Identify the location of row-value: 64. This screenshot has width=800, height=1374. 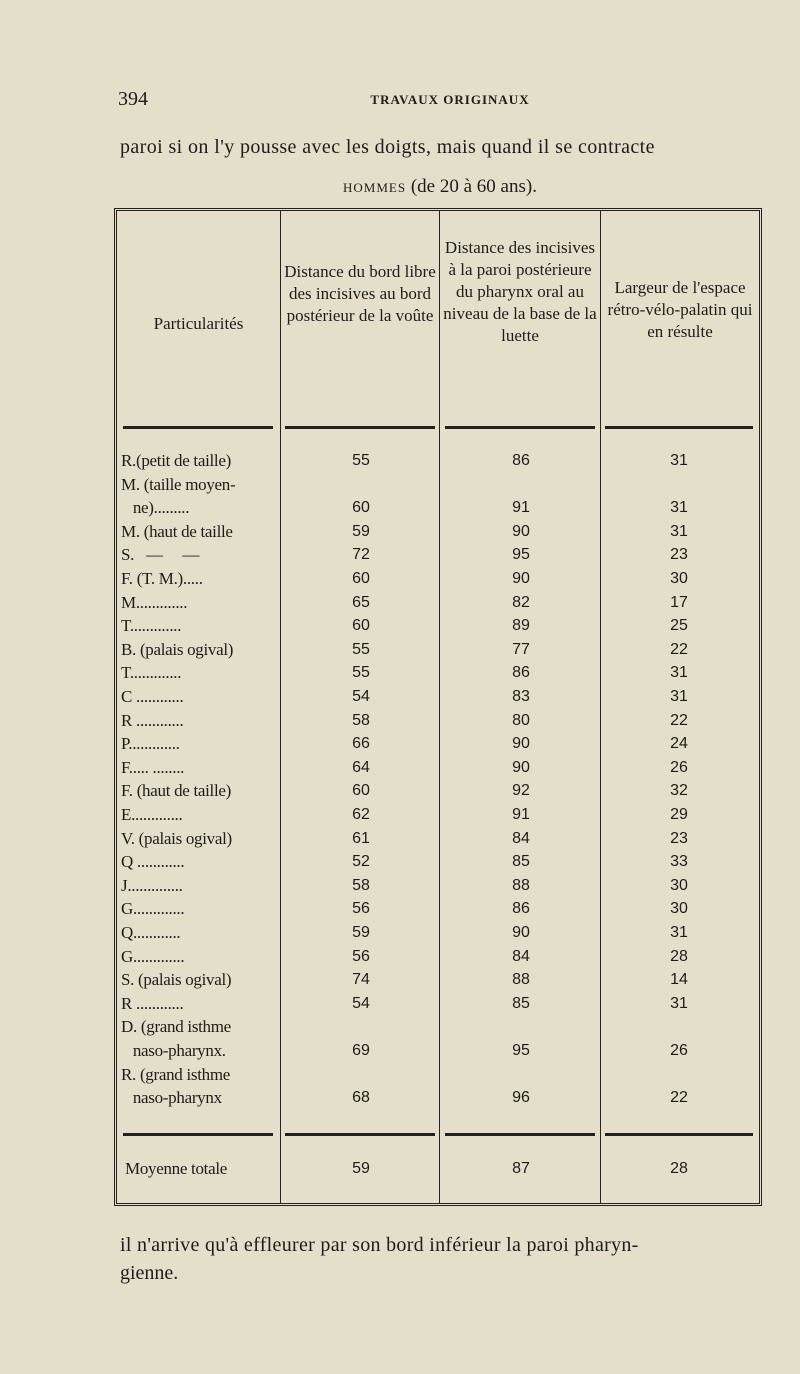
(361, 767).